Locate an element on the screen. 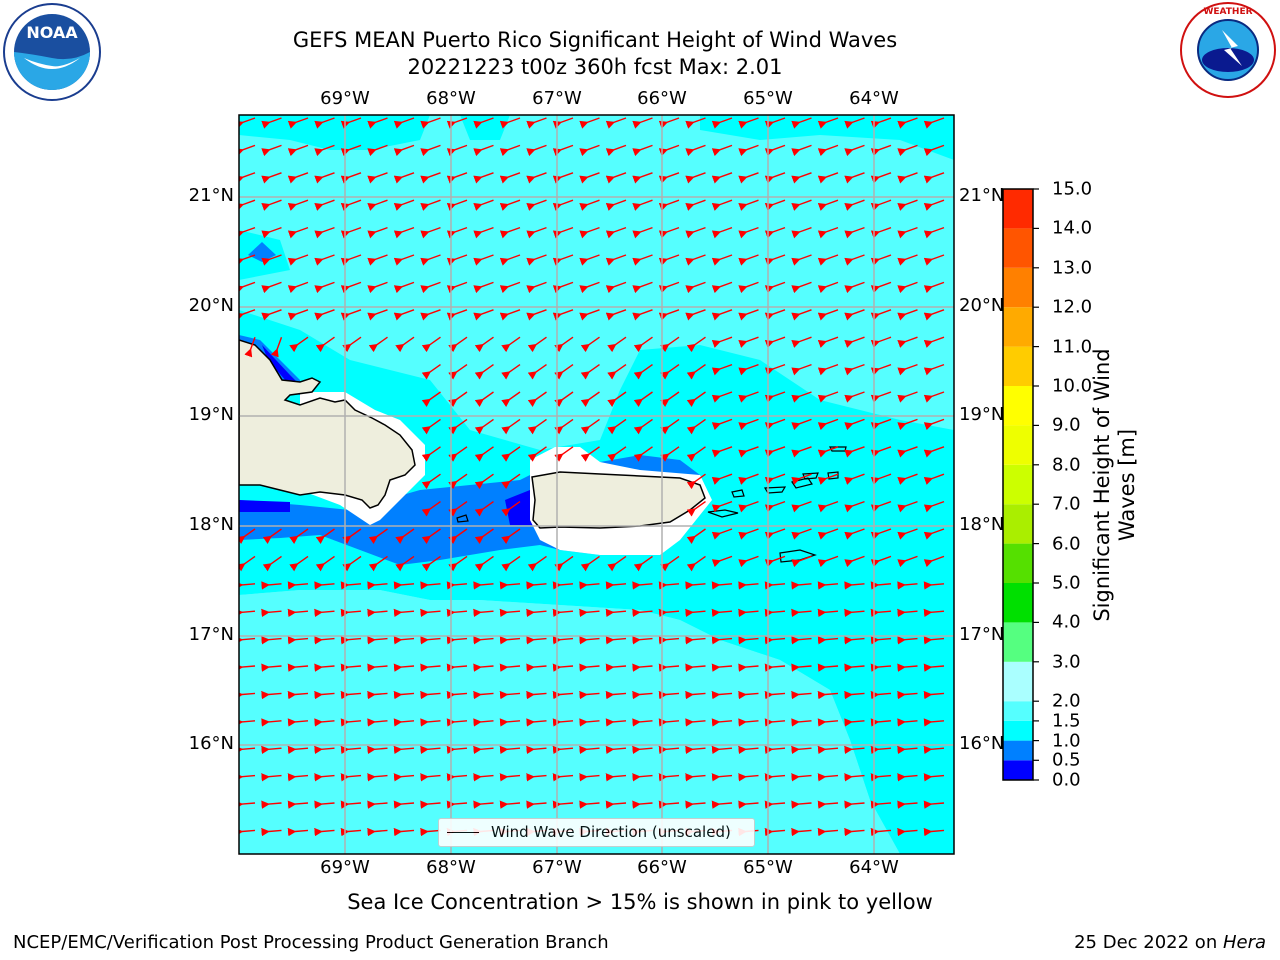 This screenshot has height=960, width=1280. map-legend: Wind Wave Direction (unscaled) is located at coordinates (596, 832).